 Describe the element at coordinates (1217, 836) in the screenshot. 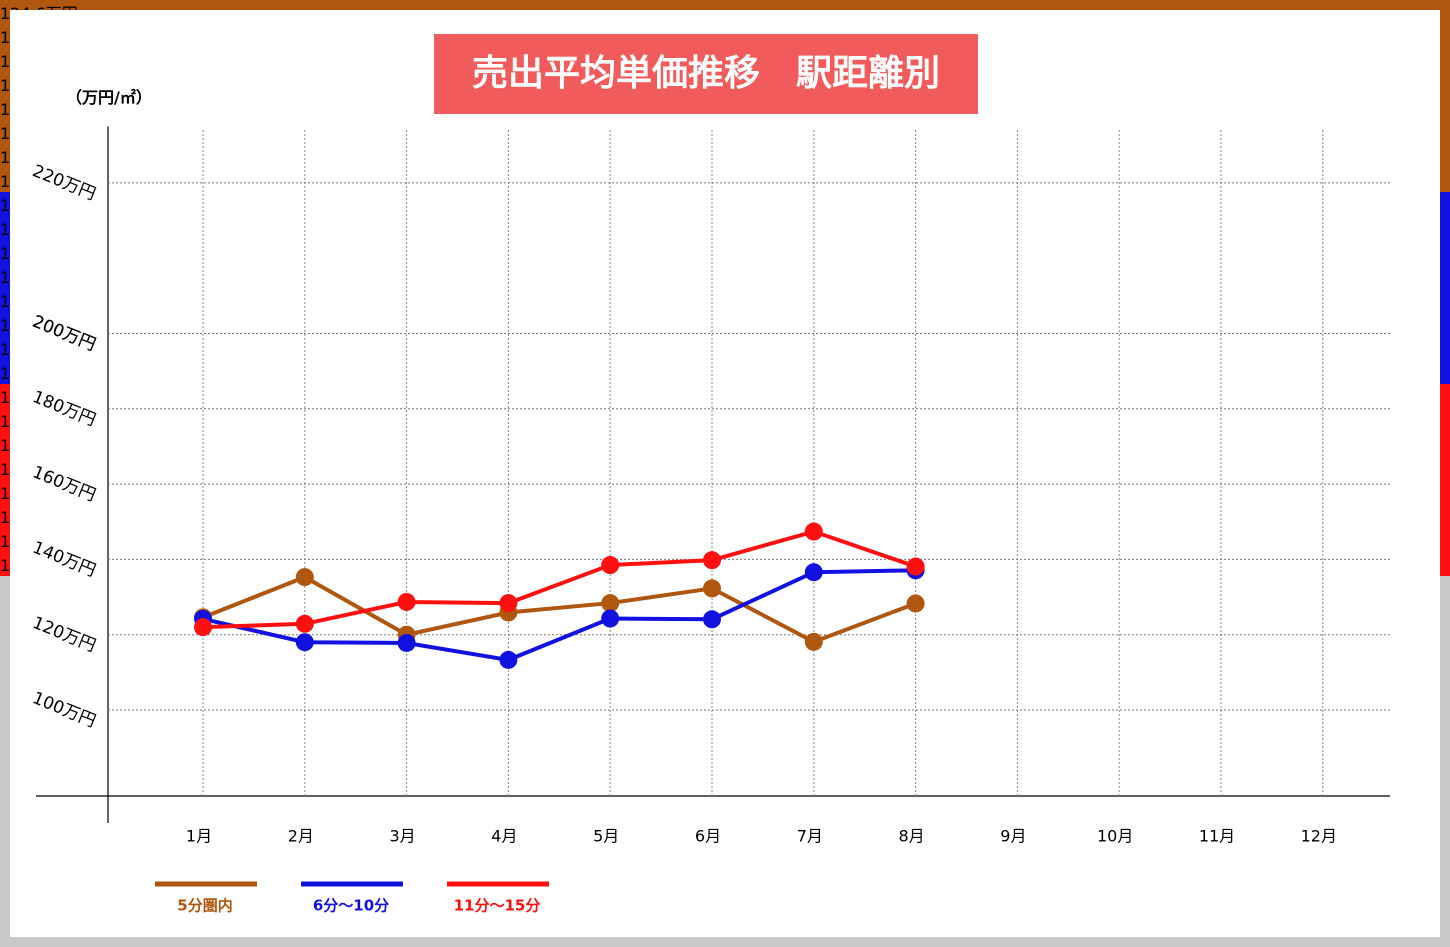

I see `x-tick-label: 11月` at that location.